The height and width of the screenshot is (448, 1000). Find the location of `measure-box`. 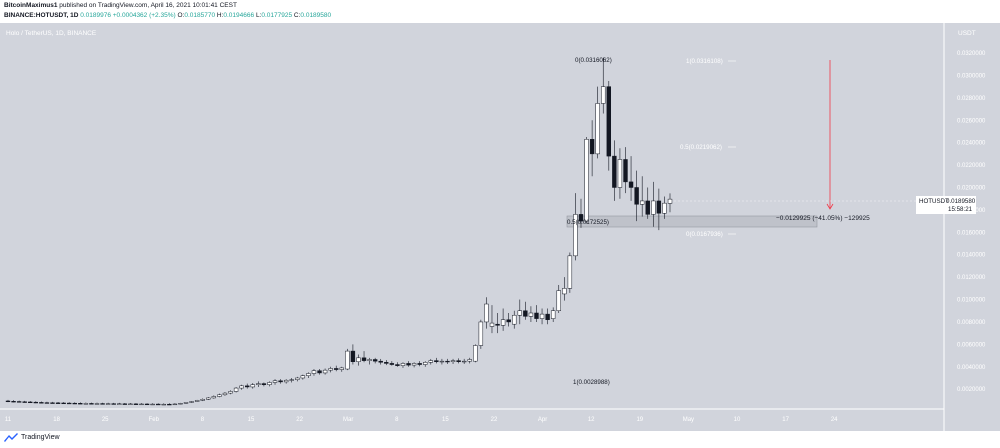

measure-box is located at coordinates (692, 221).